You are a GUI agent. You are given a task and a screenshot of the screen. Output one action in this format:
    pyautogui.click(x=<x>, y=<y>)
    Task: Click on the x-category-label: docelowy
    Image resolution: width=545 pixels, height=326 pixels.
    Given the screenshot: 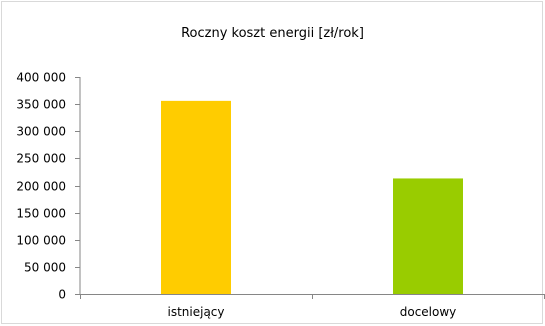 What is the action you would take?
    pyautogui.click(x=428, y=312)
    